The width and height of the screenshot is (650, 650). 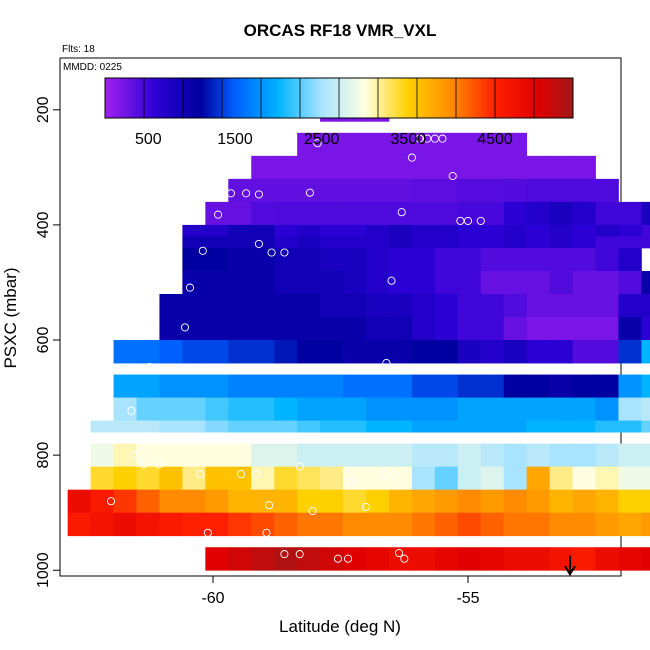 I want to click on chart-title: ORCAS RF18 VMR_VXL, so click(x=340, y=30).